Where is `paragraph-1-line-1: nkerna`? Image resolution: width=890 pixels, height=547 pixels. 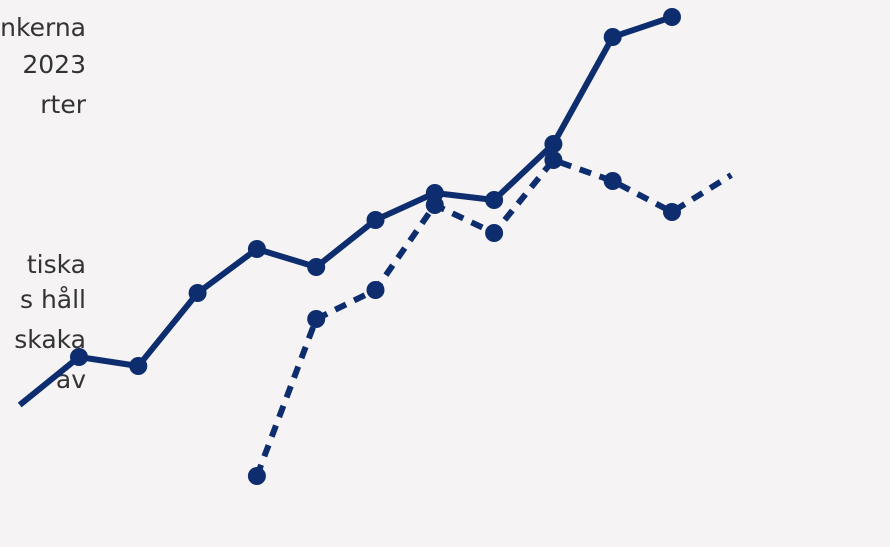 paragraph-1-line-1: nkerna is located at coordinates (43, 27).